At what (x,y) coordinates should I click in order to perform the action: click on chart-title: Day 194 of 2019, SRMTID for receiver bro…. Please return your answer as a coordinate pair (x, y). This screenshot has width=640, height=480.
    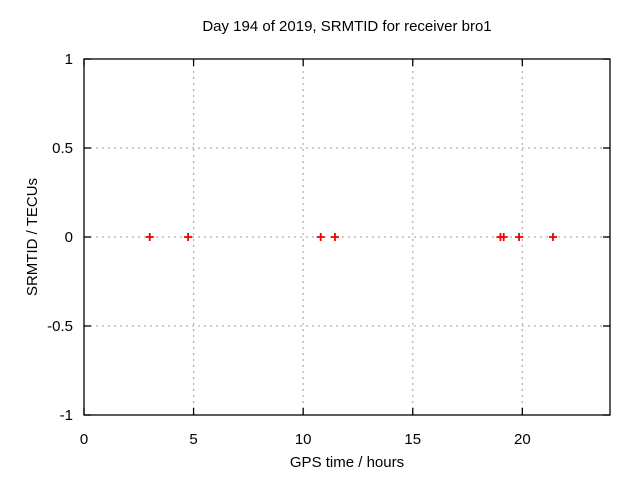
    Looking at the image, I should click on (347, 26).